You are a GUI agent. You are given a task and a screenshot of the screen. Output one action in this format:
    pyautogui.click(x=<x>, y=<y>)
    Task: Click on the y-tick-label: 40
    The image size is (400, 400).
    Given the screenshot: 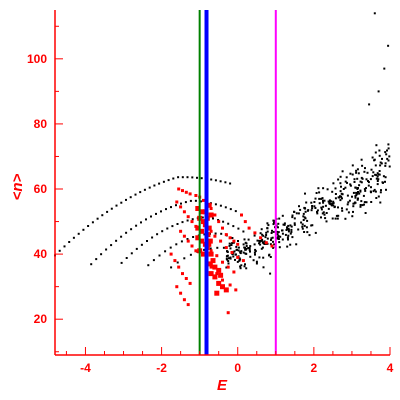 What is the action you would take?
    pyautogui.click(x=41, y=254)
    